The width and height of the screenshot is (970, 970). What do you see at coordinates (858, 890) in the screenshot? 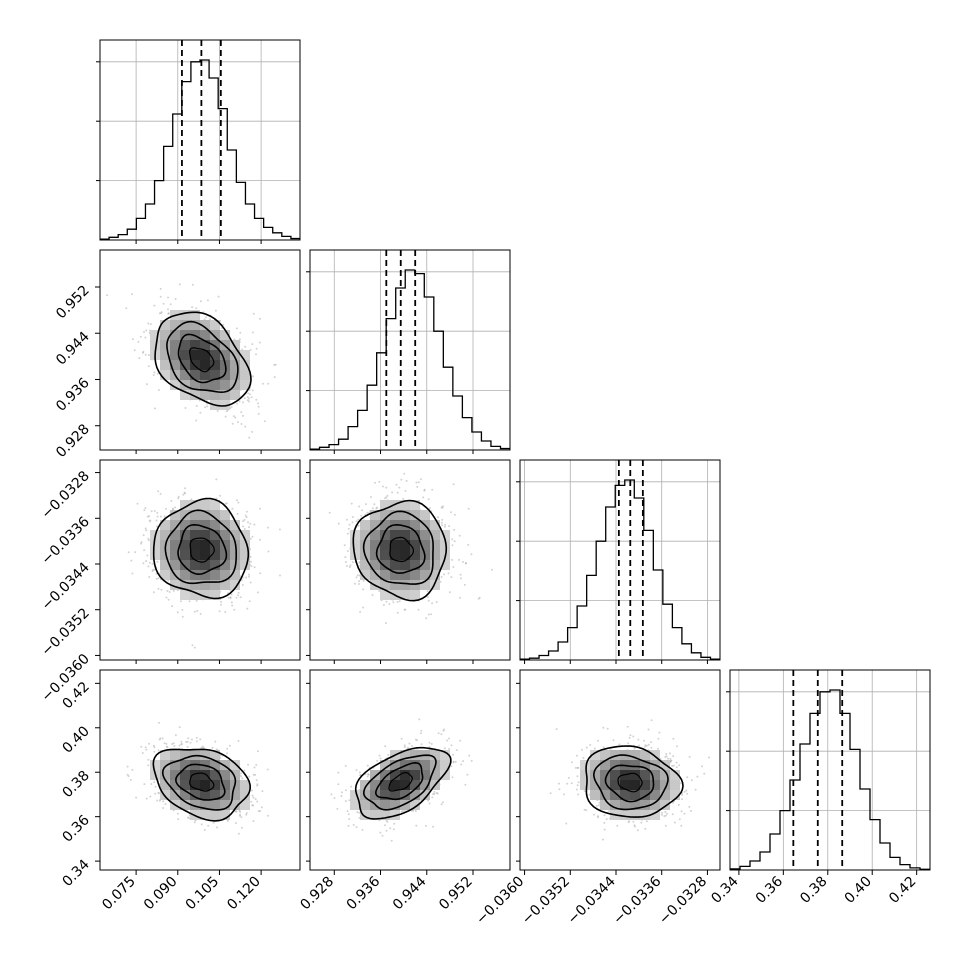
I see `x-tick-label: 0.40` at bounding box center [858, 890].